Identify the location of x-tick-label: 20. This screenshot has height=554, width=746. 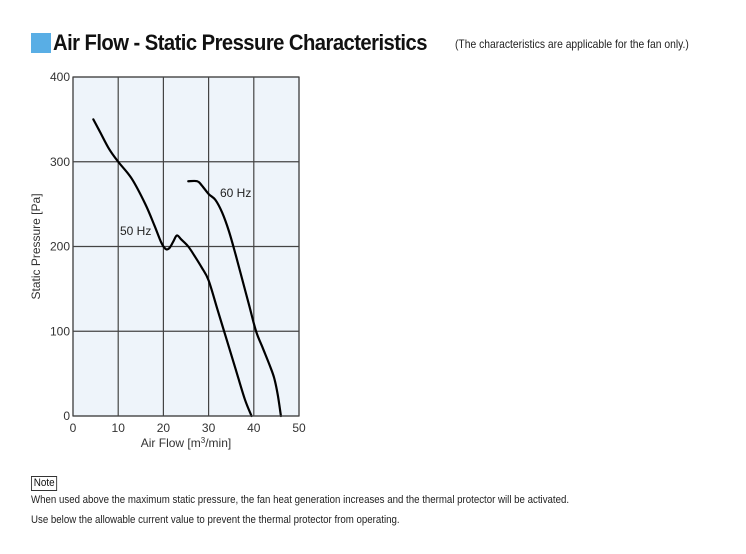
(164, 428).